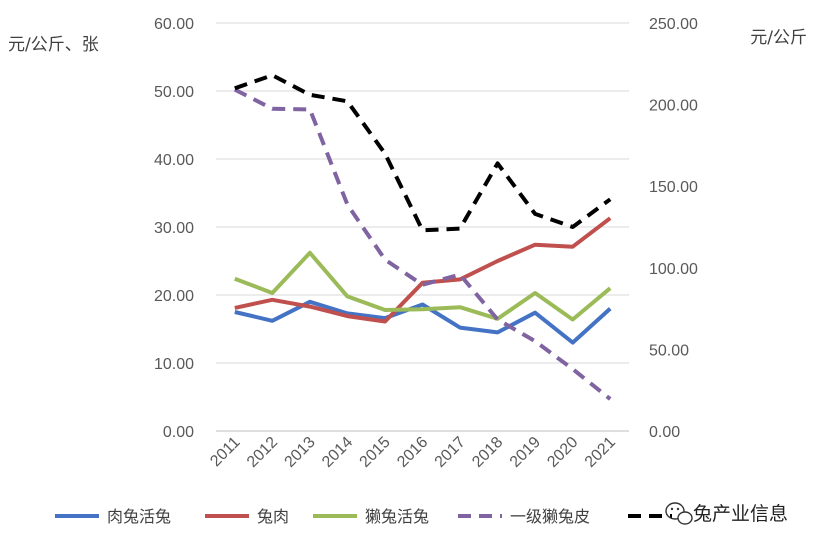 The height and width of the screenshot is (548, 816). Describe the element at coordinates (225, 452) in the screenshot. I see `x-axis-tick-label: 2011` at that location.